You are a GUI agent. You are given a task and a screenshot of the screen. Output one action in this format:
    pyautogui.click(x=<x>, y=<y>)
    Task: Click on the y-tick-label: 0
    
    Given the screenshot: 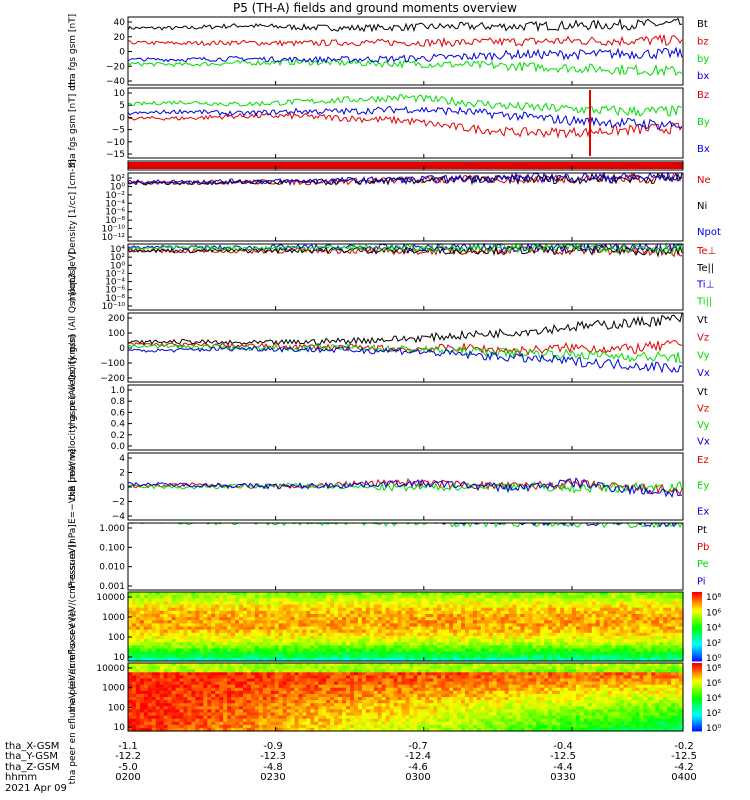 What is the action you would take?
    pyautogui.click(x=122, y=488)
    